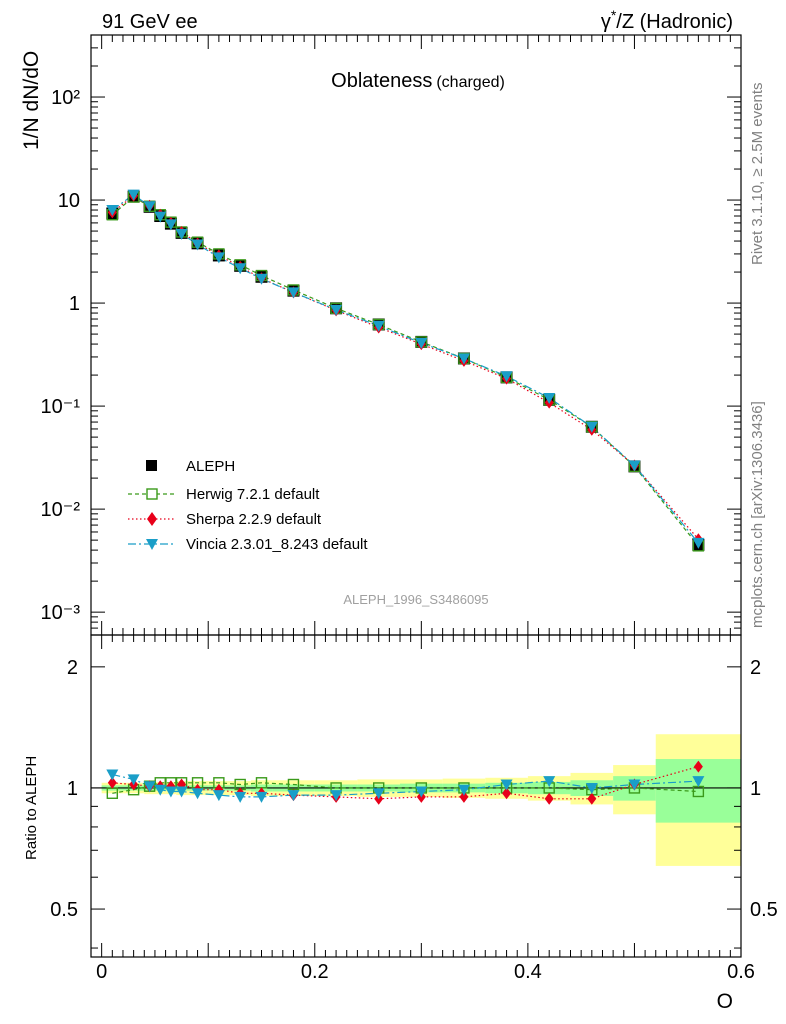 The height and width of the screenshot is (1024, 786). I want to click on ratio-xtick-label: 0.4, so click(528, 972).